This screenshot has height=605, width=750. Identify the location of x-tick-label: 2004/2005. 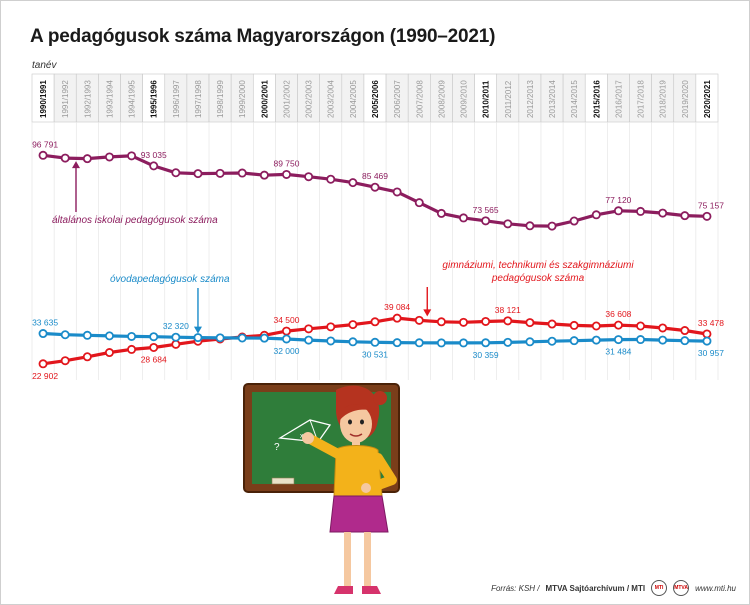
(353, 99).